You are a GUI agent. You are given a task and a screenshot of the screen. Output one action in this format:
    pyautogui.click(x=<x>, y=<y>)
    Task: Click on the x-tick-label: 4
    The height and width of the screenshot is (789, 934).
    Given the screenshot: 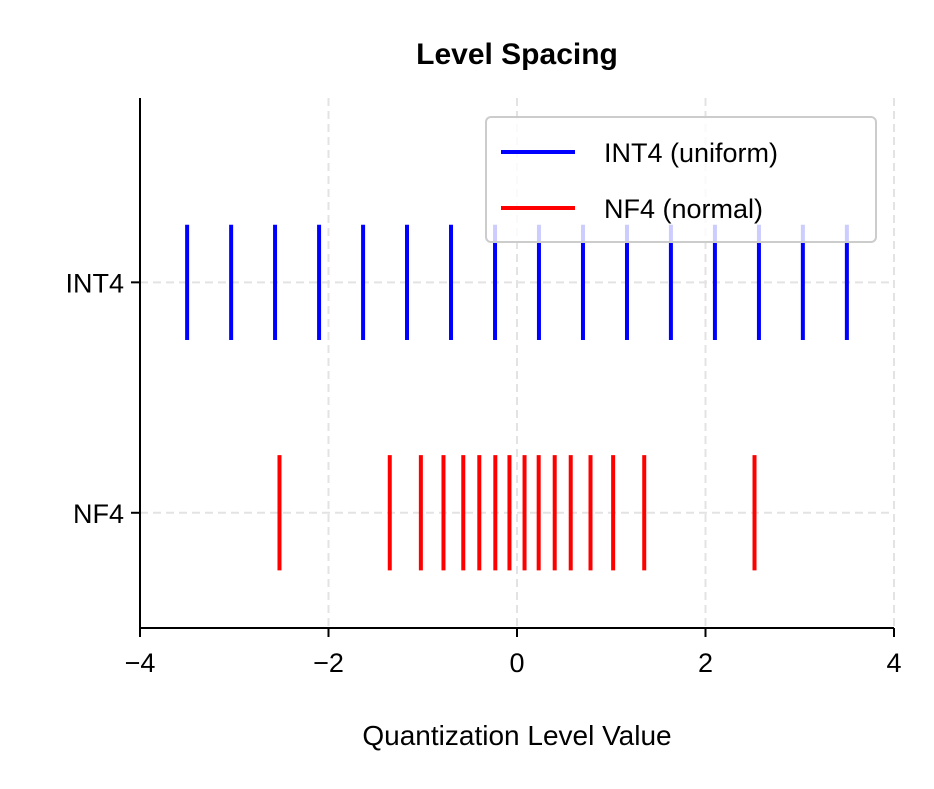 What is the action you would take?
    pyautogui.click(x=893, y=663)
    